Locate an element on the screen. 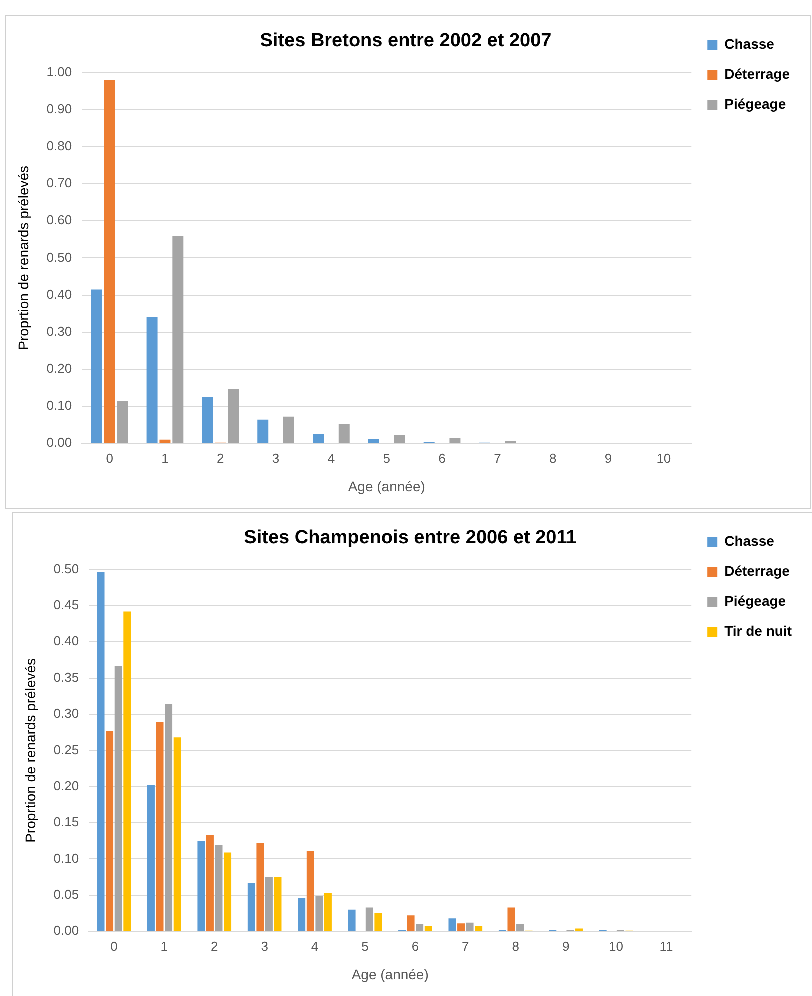 This screenshot has height=996, width=812. y-tick-label: 0.25 is located at coordinates (67, 750).